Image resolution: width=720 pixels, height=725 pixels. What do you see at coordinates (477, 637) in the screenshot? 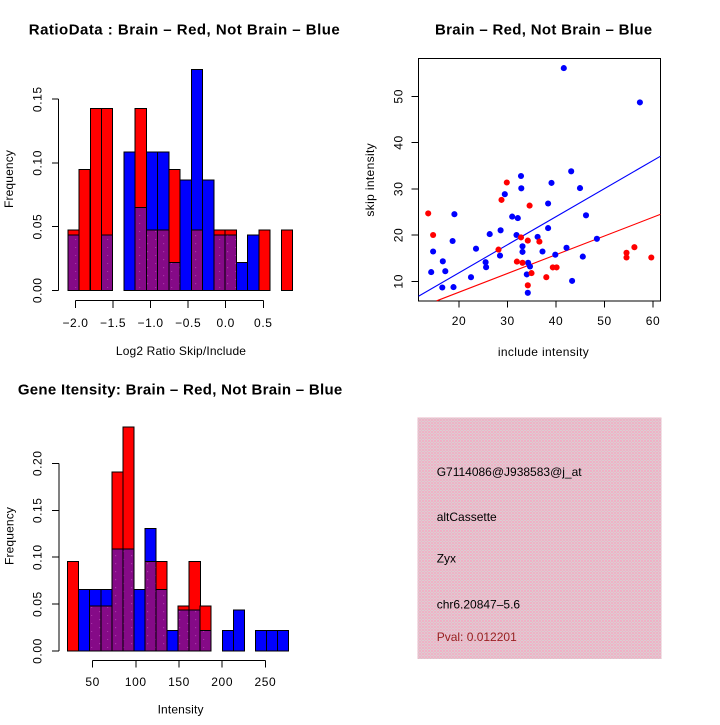
I see `svg-text: Pval: 0.012201` at bounding box center [477, 637].